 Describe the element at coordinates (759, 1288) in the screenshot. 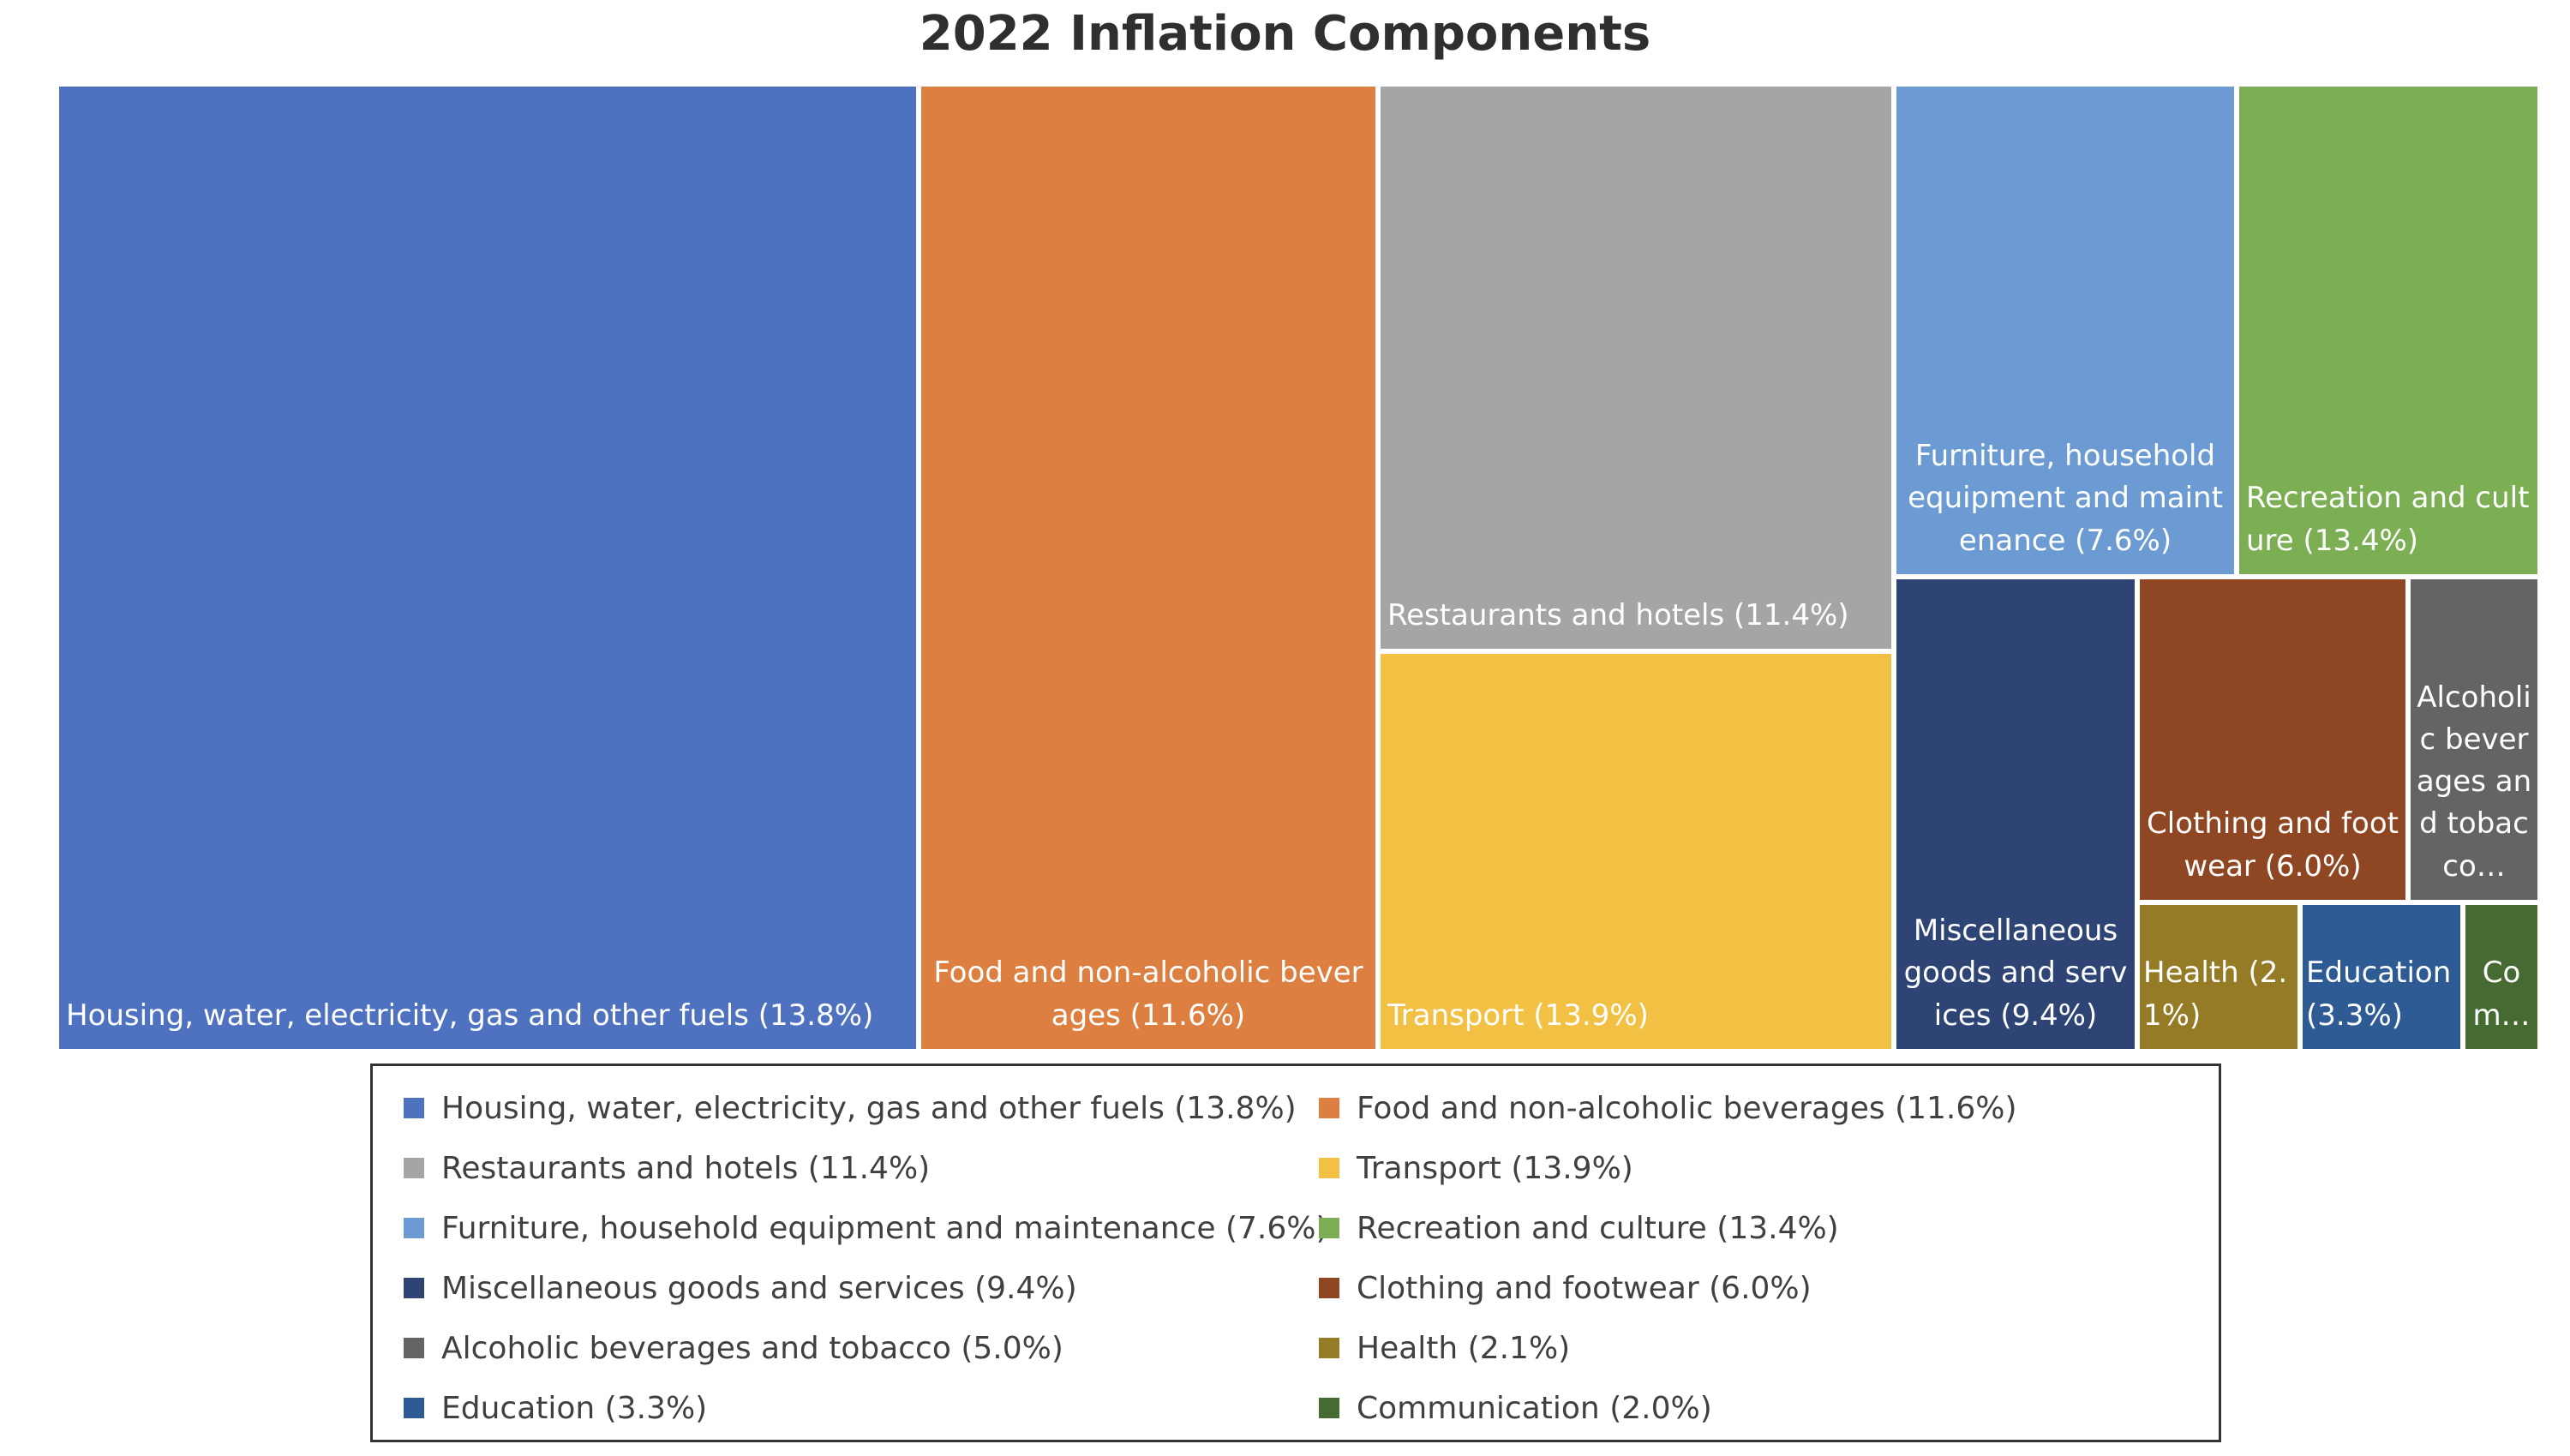

I see `legend-label: Miscellaneous goods and services (9.4%)` at that location.